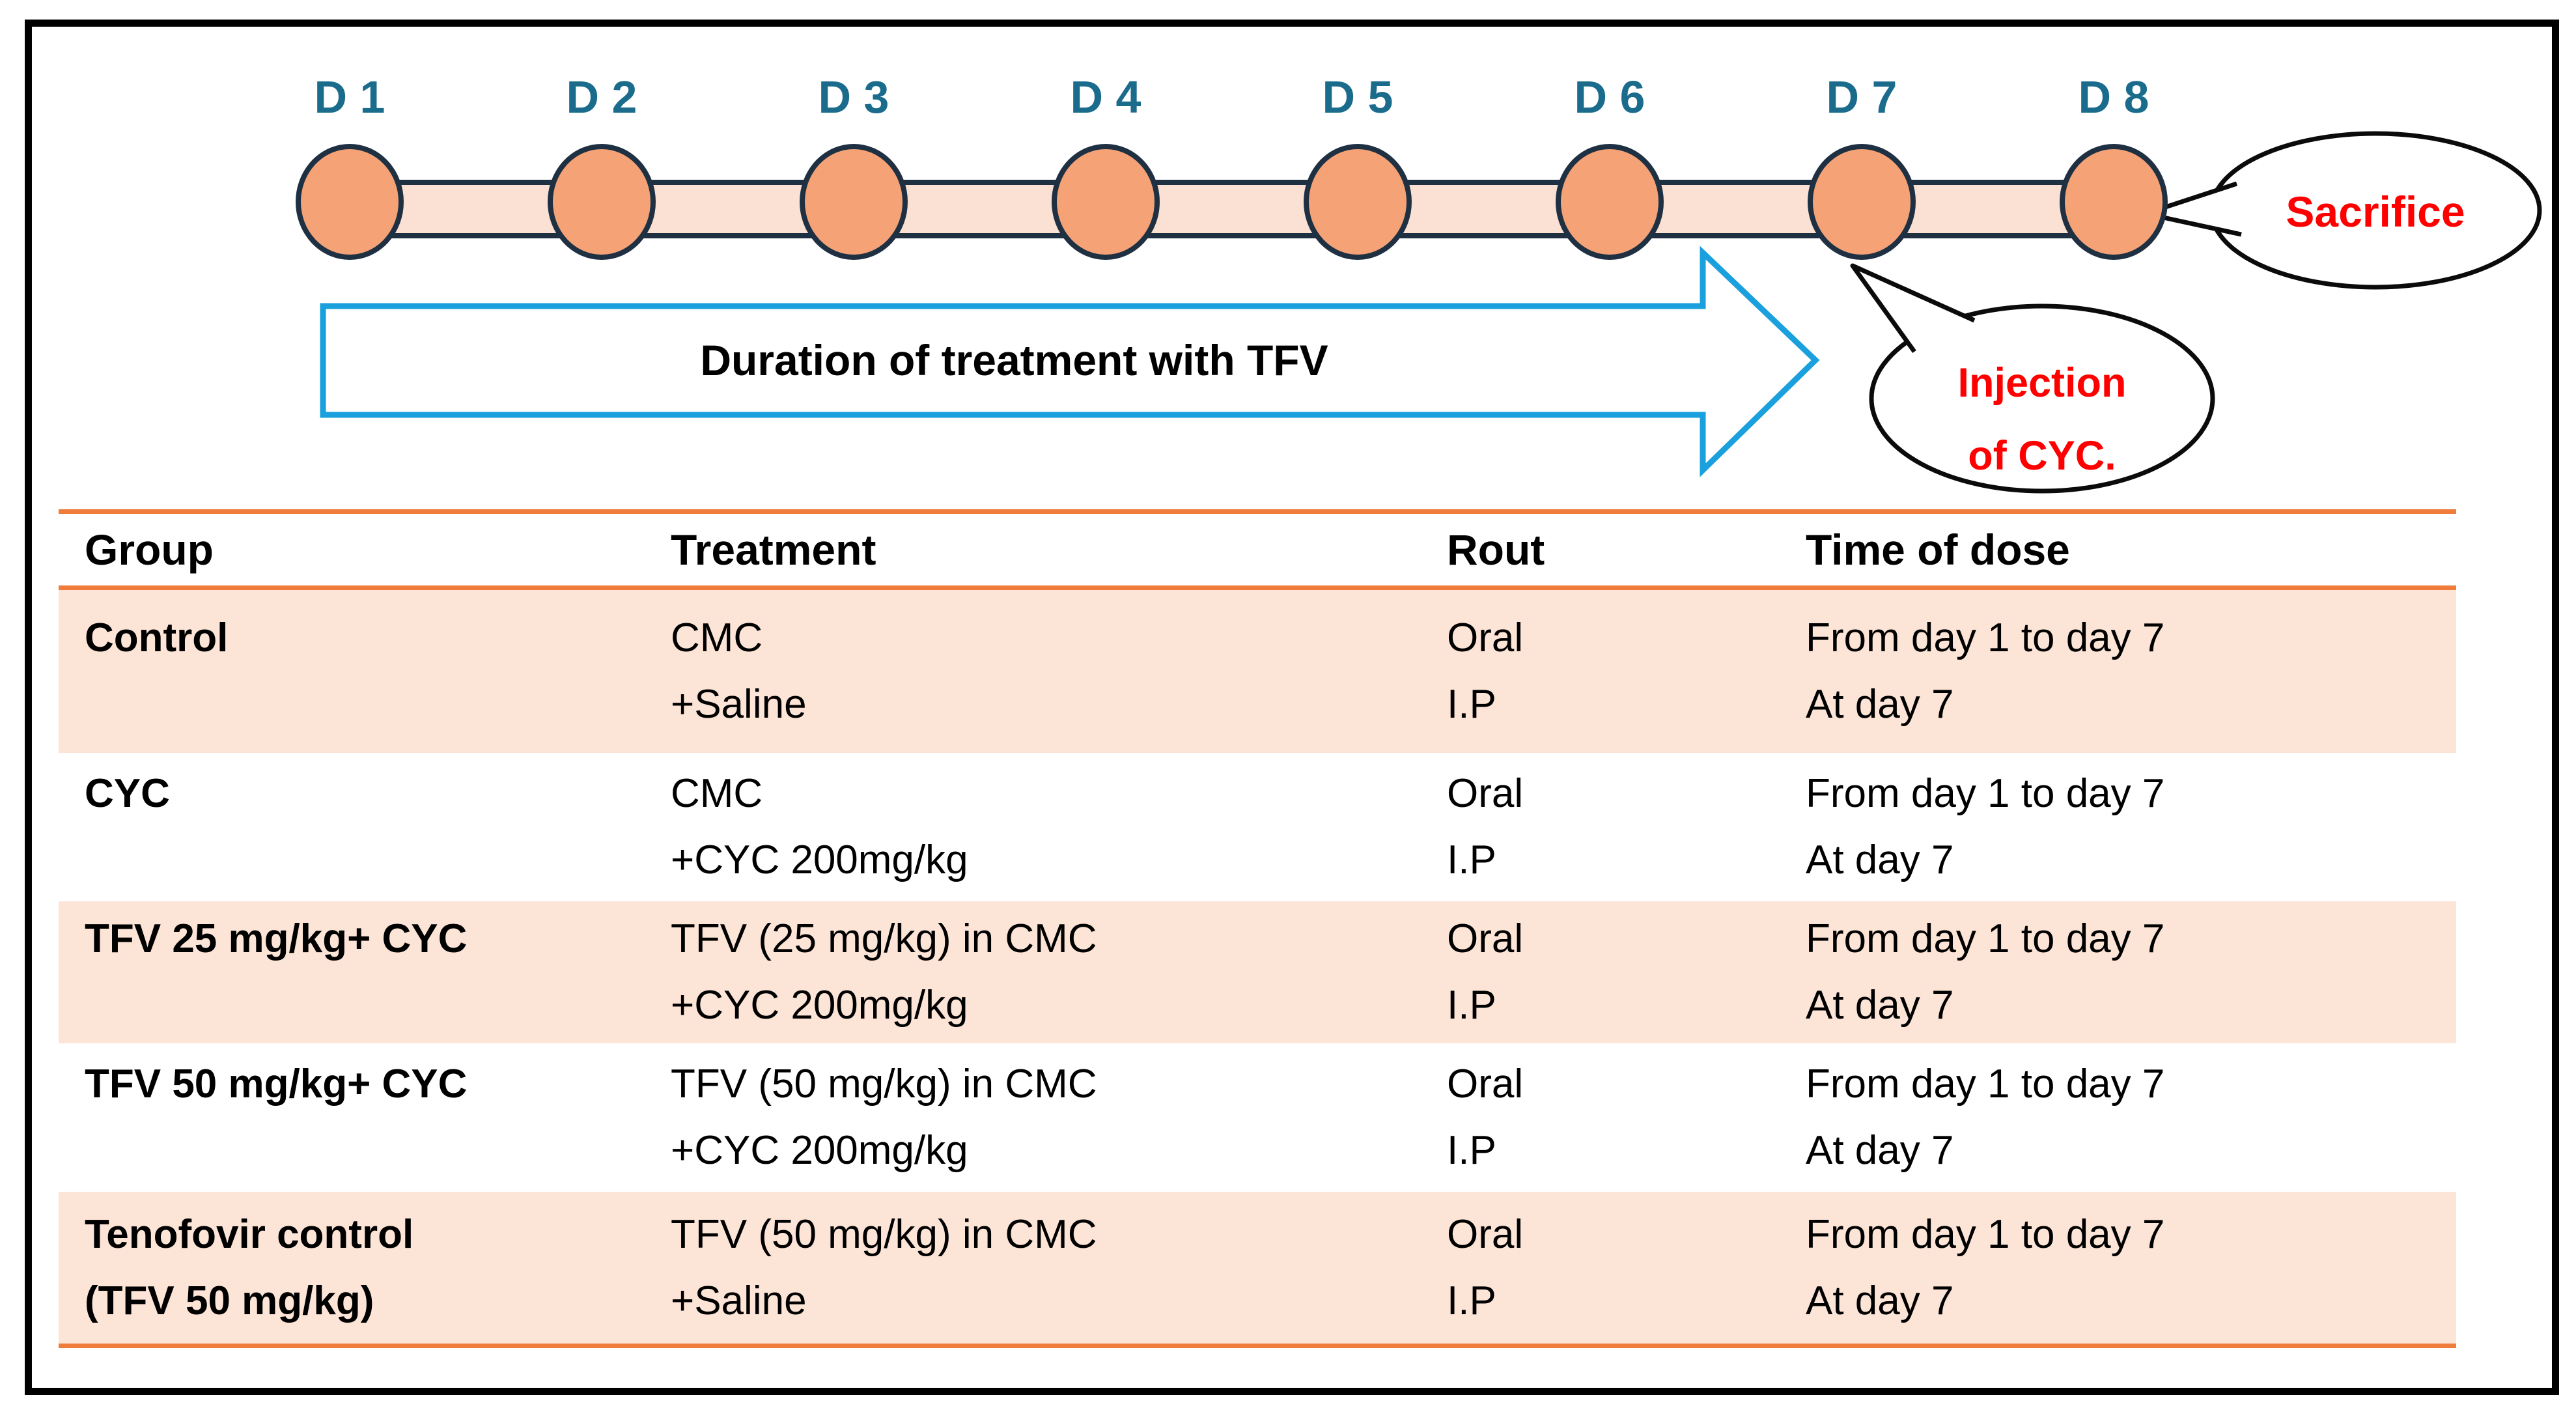 The image size is (2576, 1408). Describe the element at coordinates (250, 1234) in the screenshot. I see `group-line: Tenofovir control` at that location.